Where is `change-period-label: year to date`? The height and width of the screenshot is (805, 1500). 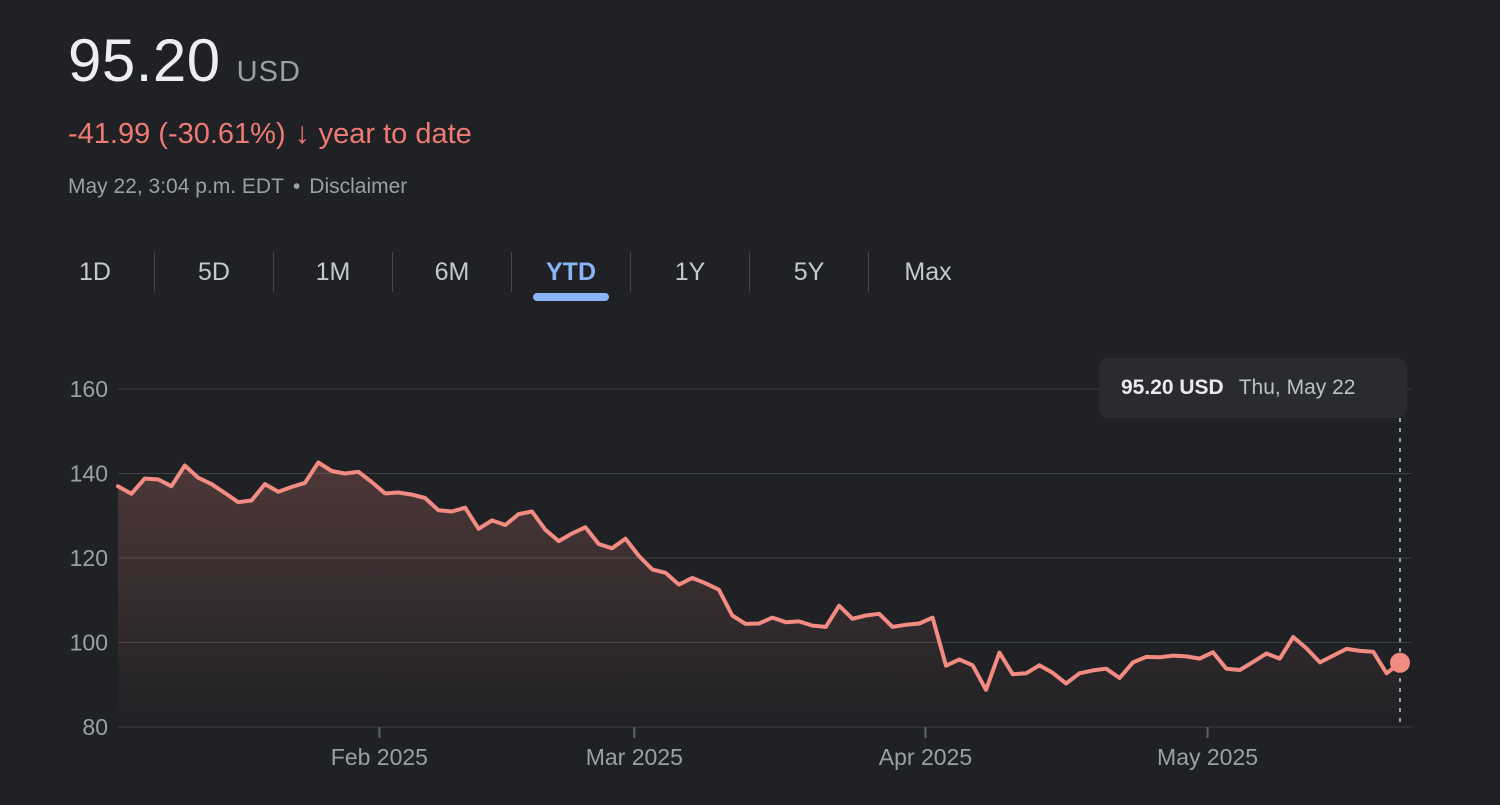
change-period-label: year to date is located at coordinates (395, 133).